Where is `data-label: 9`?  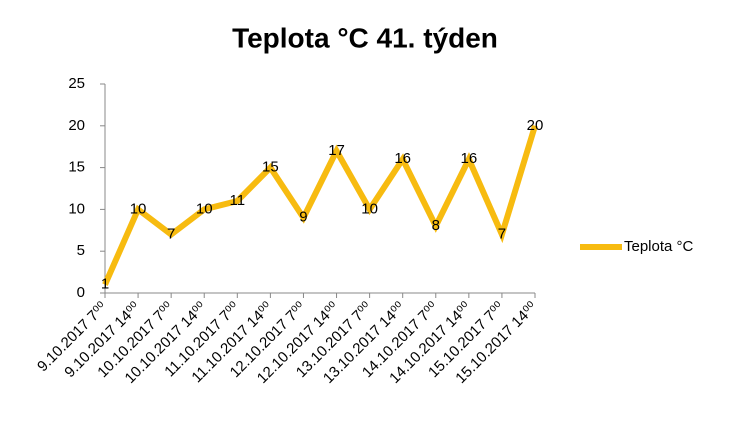 data-label: 9 is located at coordinates (303, 217).